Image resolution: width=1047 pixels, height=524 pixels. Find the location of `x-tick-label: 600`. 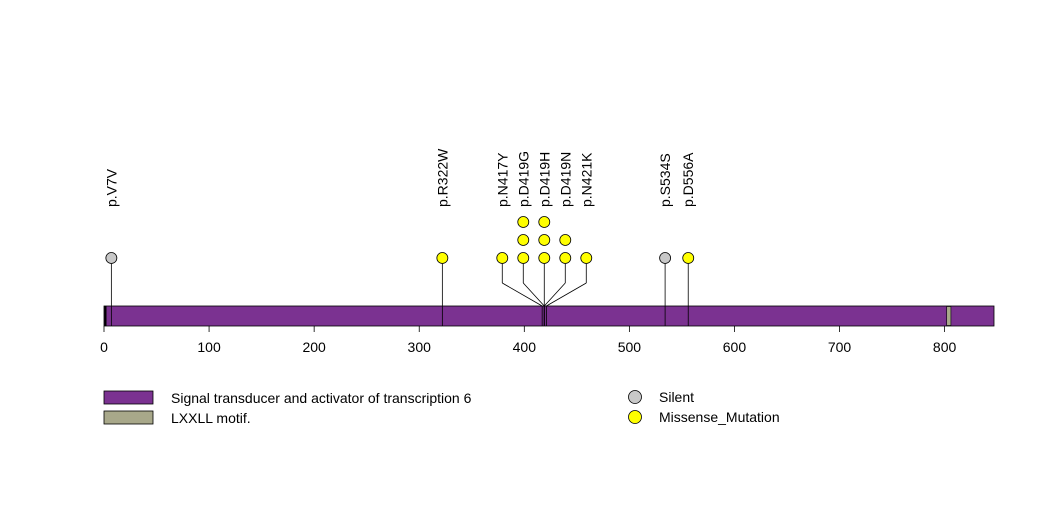

x-tick-label: 600 is located at coordinates (735, 347).